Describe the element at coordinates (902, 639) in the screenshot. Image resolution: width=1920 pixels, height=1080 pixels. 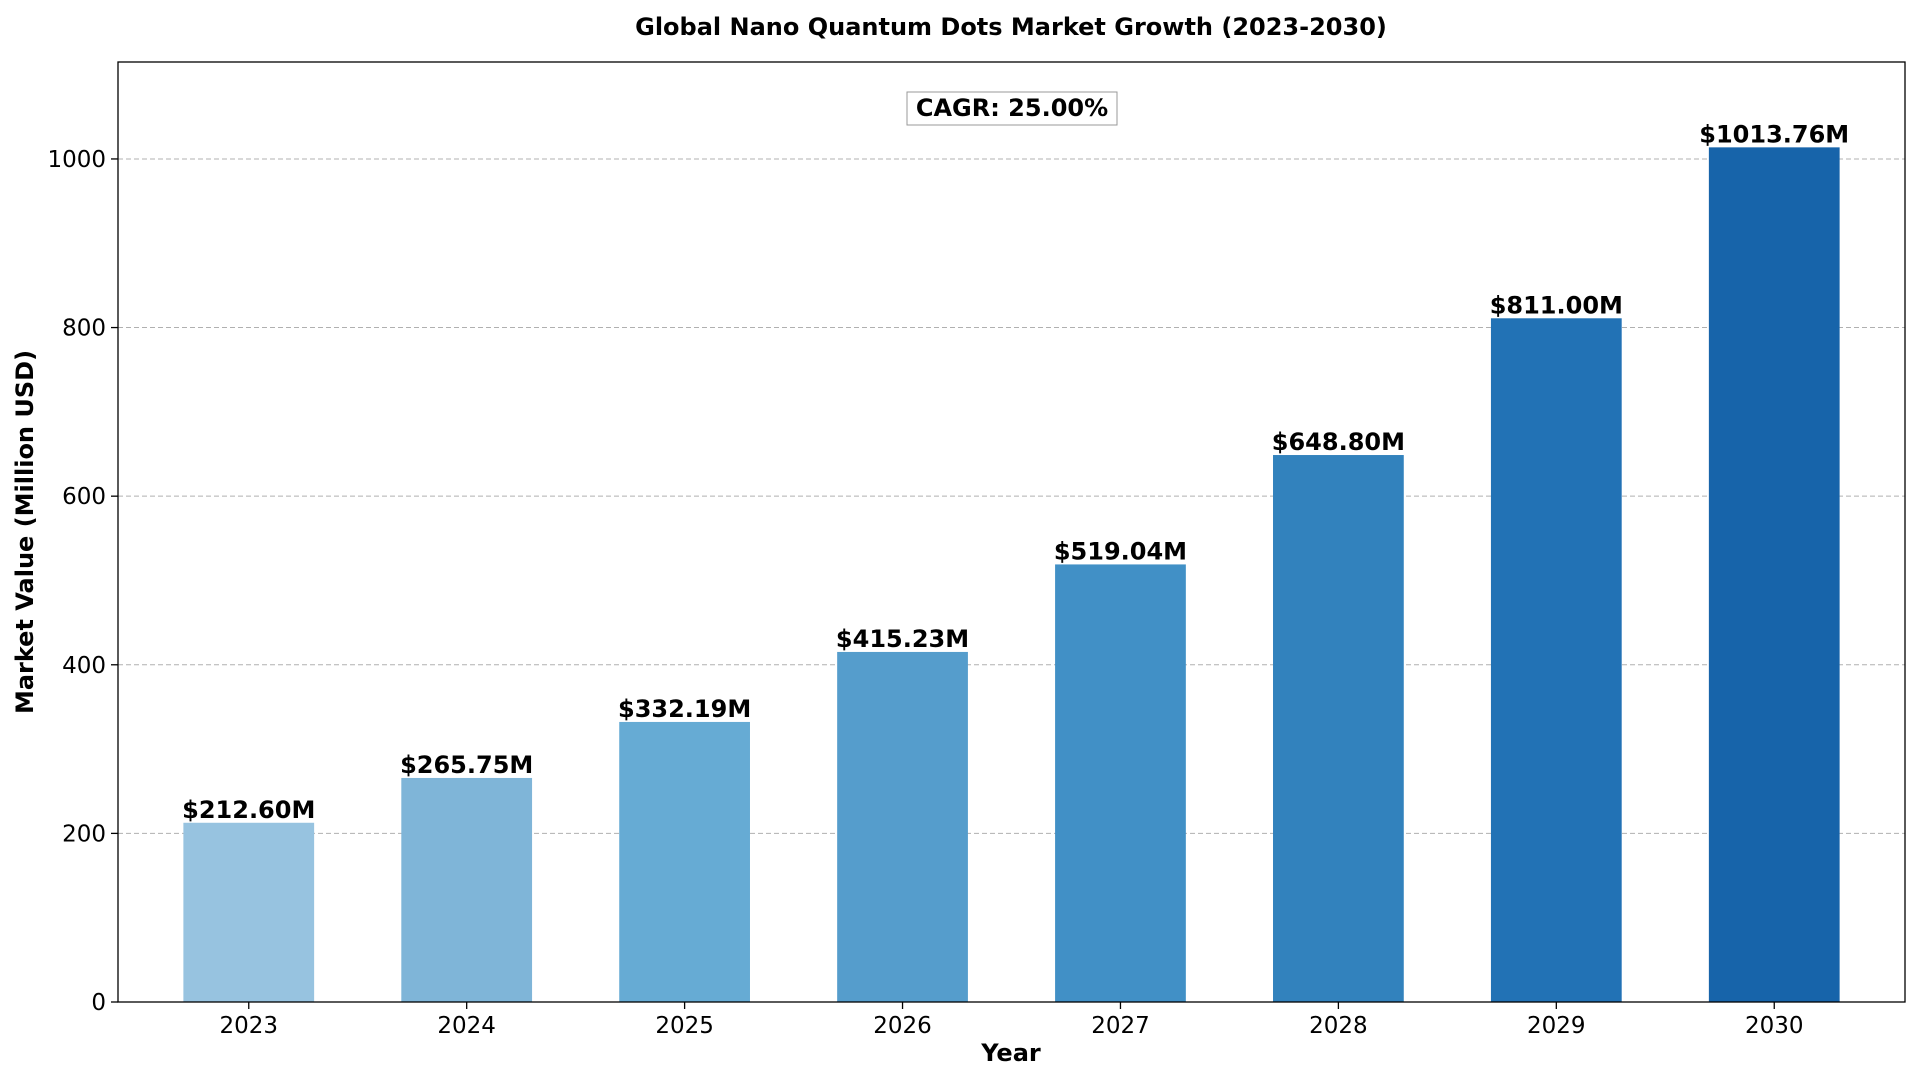
I see `data-label-2026: $415.23M` at that location.